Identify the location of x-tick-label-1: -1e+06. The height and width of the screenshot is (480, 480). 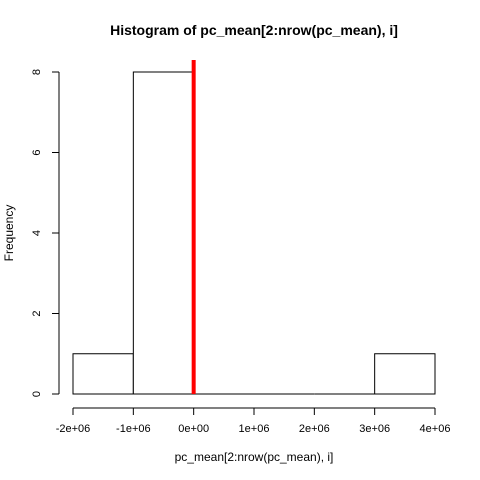
(133, 429).